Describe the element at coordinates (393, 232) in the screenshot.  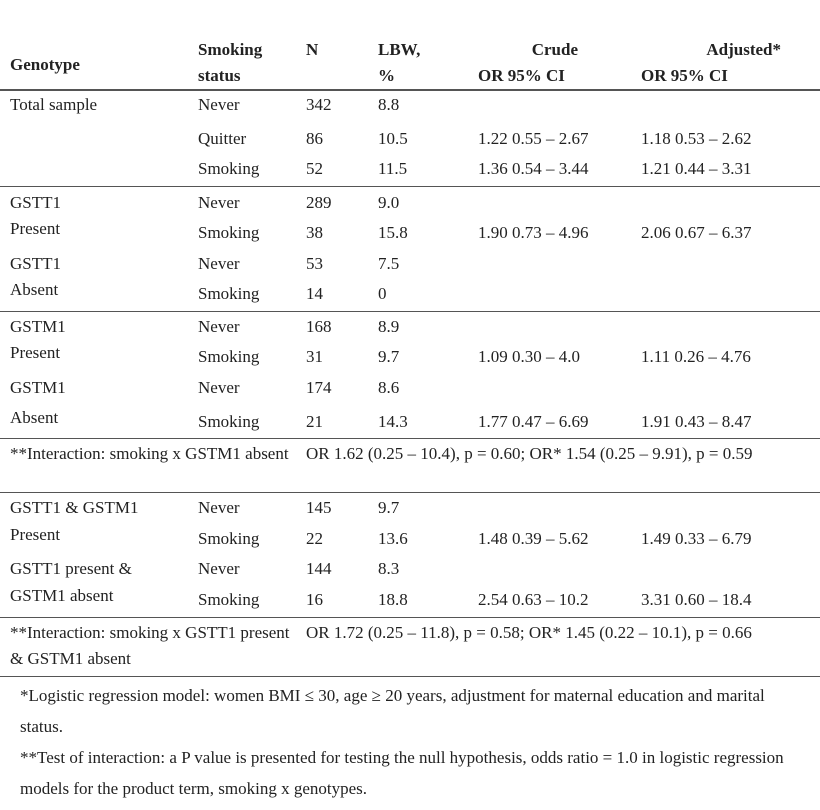
I see `cell-lbw: 15.8` at that location.